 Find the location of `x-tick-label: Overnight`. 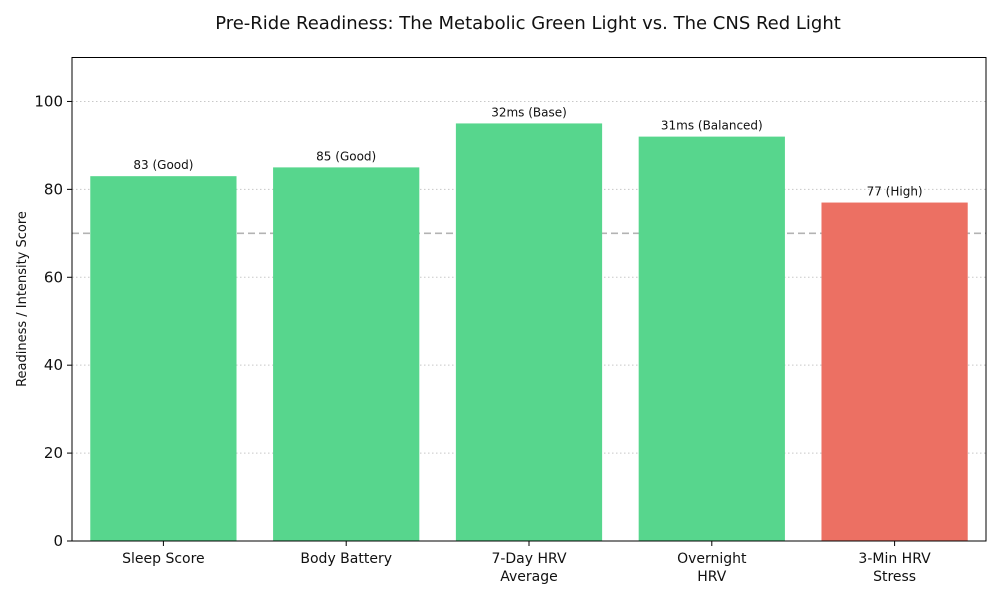

x-tick-label: Overnight is located at coordinates (712, 559).